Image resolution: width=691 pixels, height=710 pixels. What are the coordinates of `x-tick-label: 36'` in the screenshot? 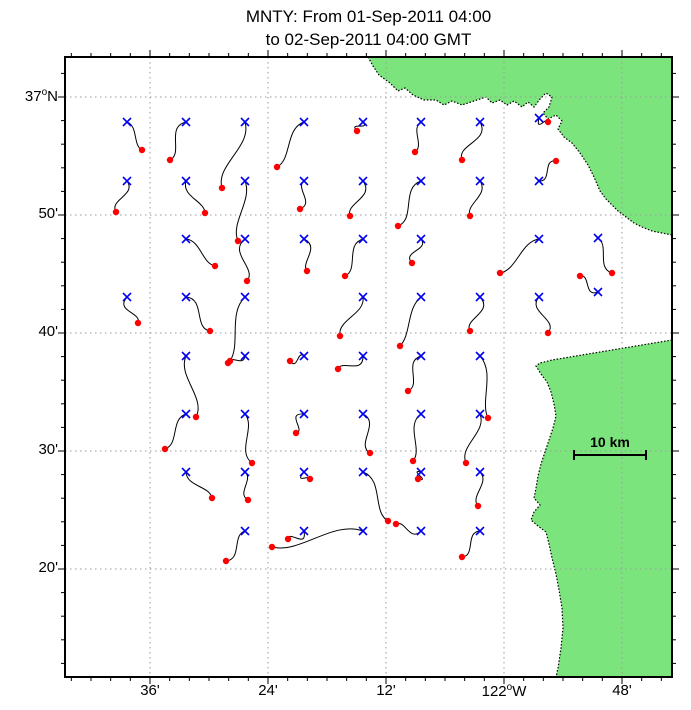 It's located at (150, 690).